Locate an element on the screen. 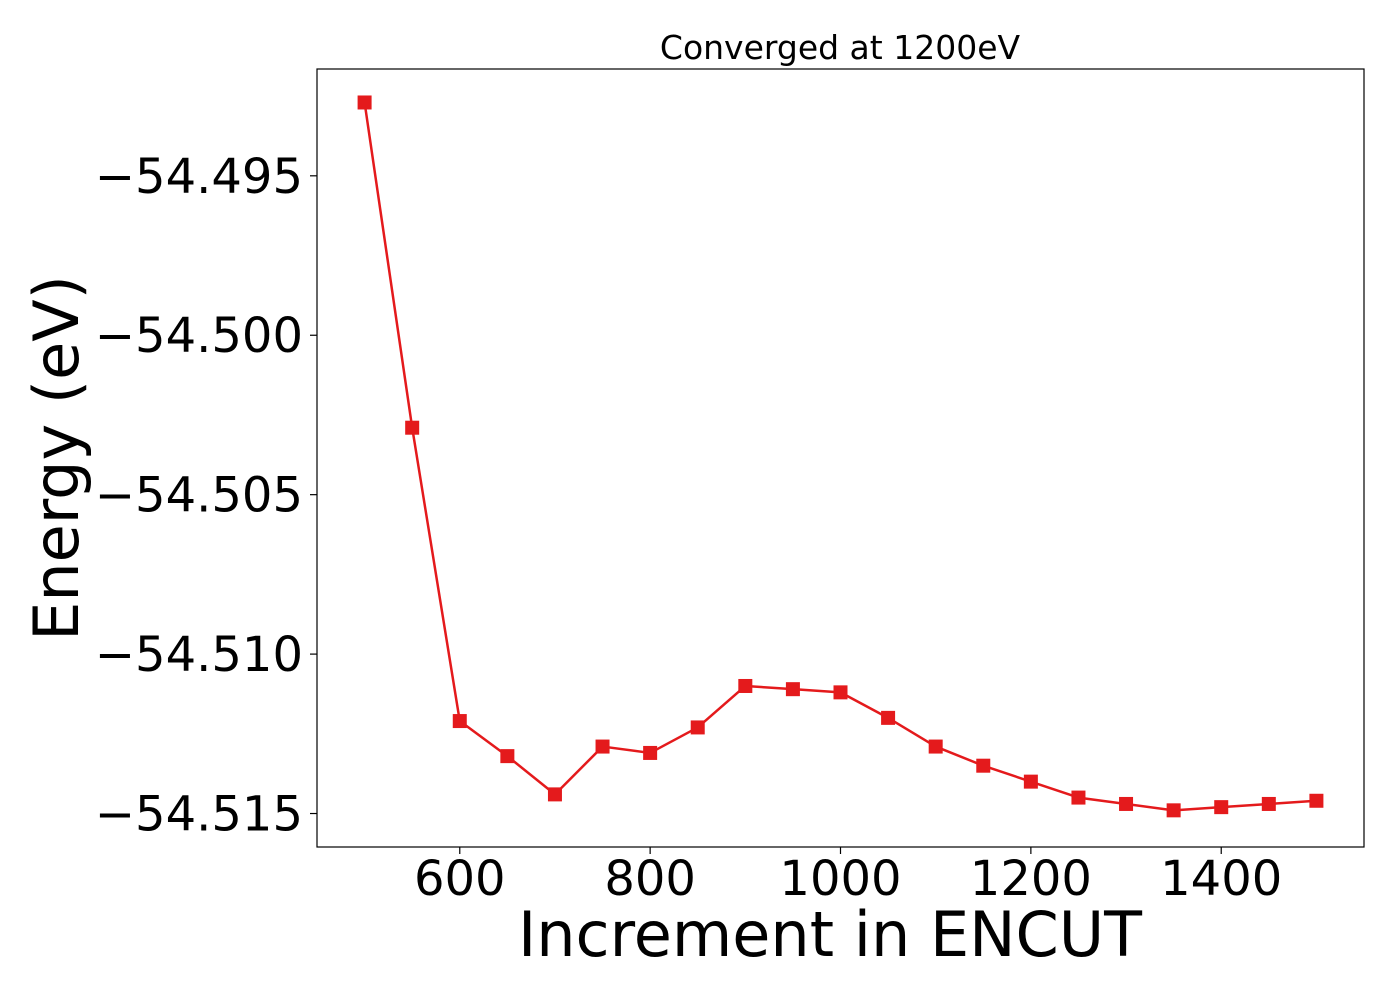  y-tick-label: −54.500 is located at coordinates (199, 336).